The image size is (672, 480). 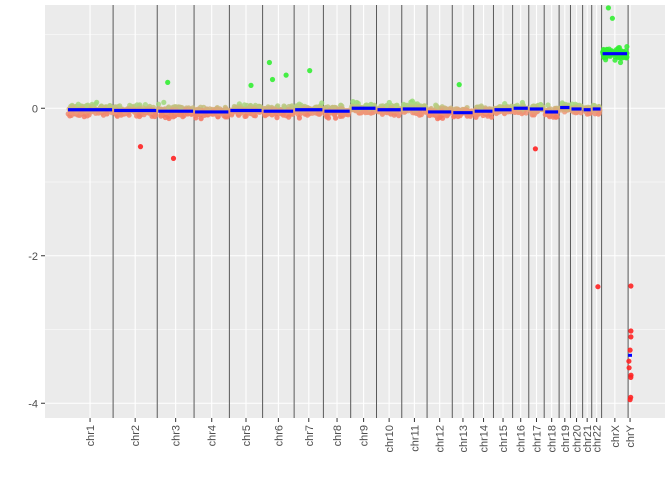 What do you see at coordinates (91, 435) in the screenshot?
I see `x-tick-label: chr1` at bounding box center [91, 435].